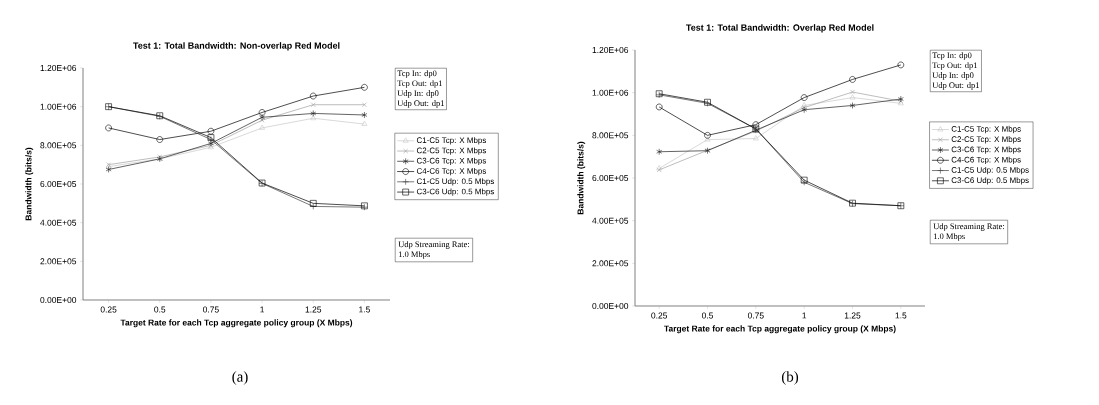  What do you see at coordinates (790, 378) in the screenshot?
I see `text: (b)` at bounding box center [790, 378].